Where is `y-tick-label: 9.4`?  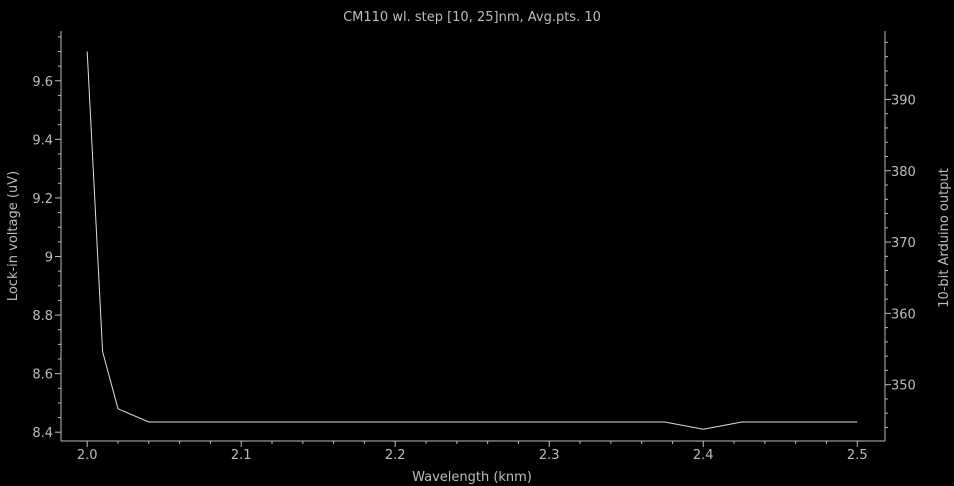 y-tick-label: 9.4 is located at coordinates (42, 140).